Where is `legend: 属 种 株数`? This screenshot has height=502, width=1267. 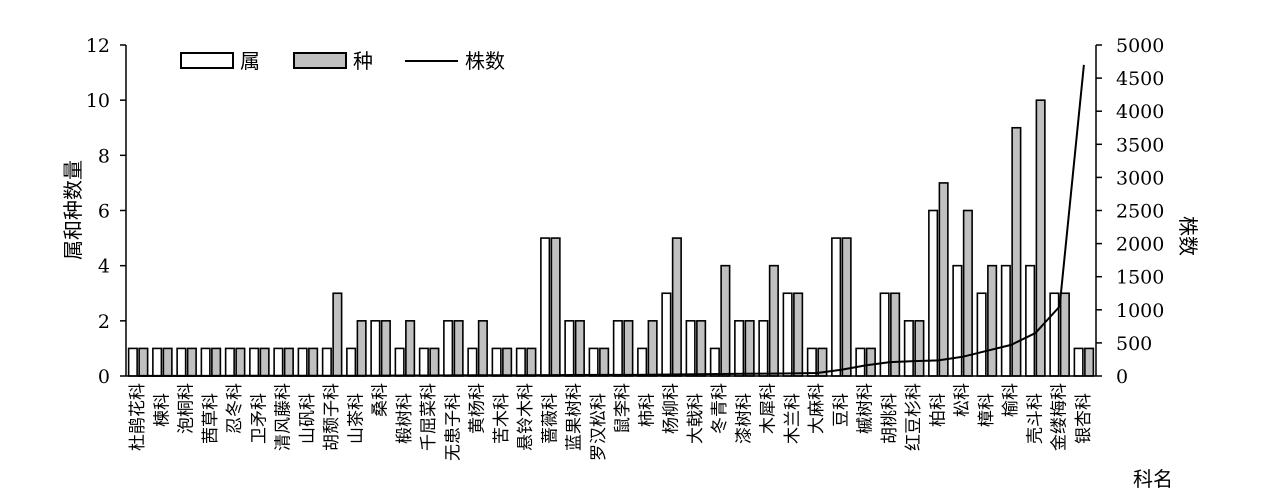 legend: 属 种 株数 is located at coordinates (342, 61).